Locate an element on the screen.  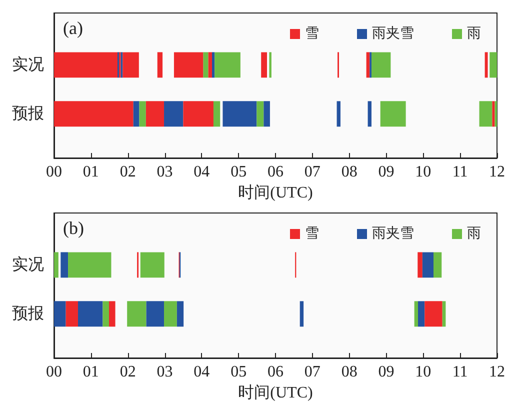
chart-title: (a) is located at coordinates (73, 28).